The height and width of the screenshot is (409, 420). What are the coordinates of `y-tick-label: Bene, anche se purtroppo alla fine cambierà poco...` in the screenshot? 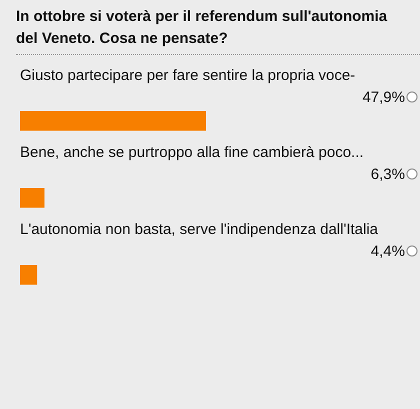 It's located at (192, 153).